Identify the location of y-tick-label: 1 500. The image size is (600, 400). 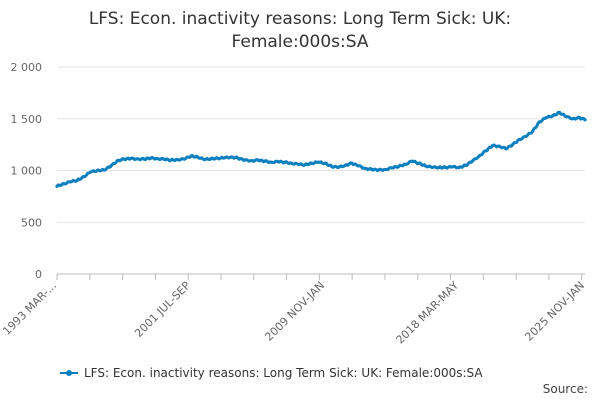
(27, 119).